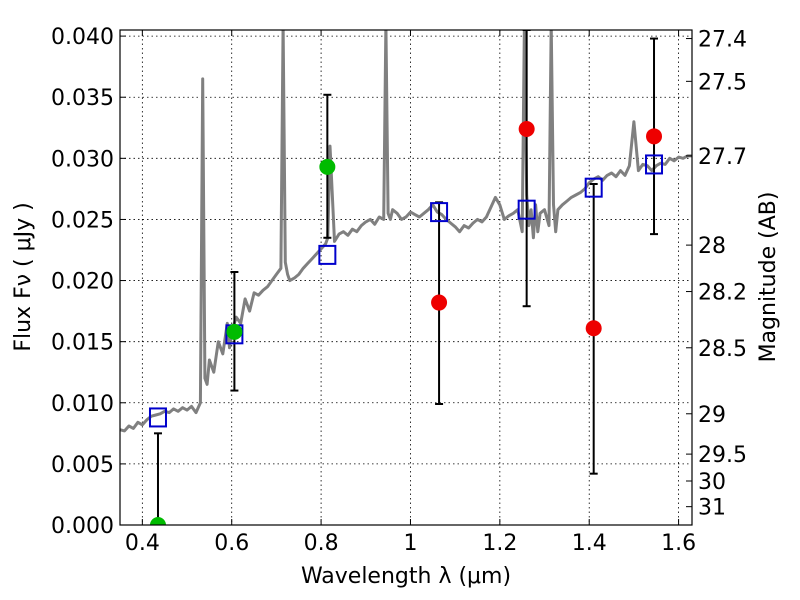  Describe the element at coordinates (82, 343) in the screenshot. I see `y-tick-label: 0.015` at that location.